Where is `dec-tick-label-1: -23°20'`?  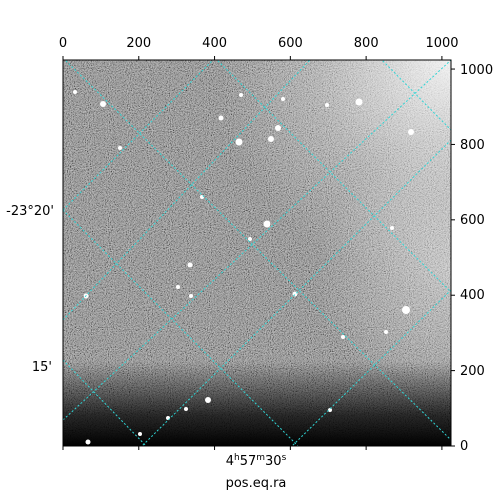 dec-tick-label-1: -23°20' is located at coordinates (30, 211).